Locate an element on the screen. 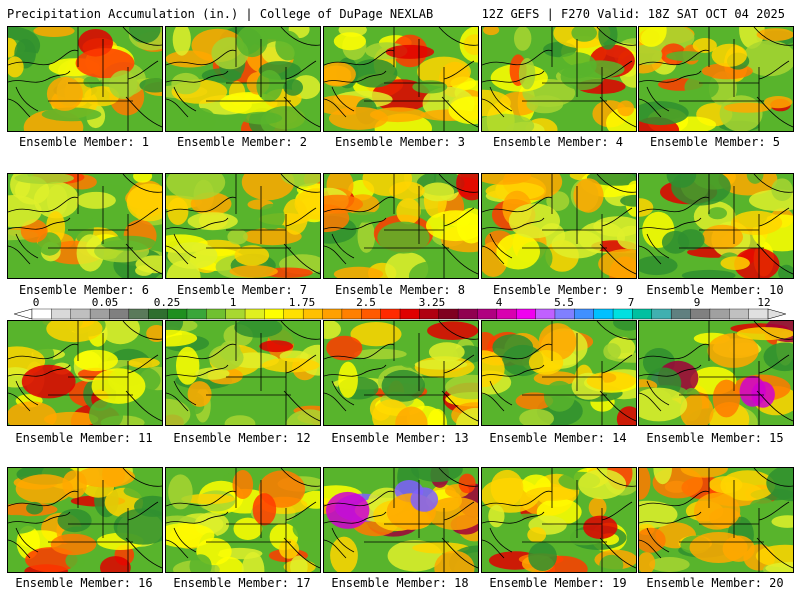  colorbar-tick-label: 1 is located at coordinates (233, 302).